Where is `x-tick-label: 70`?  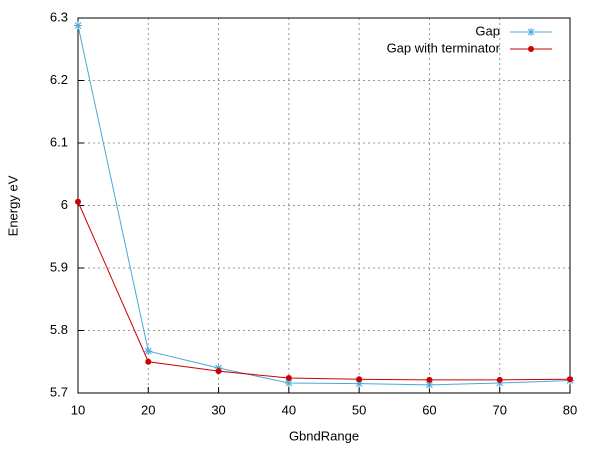 x-tick-label: 70 is located at coordinates (499, 409).